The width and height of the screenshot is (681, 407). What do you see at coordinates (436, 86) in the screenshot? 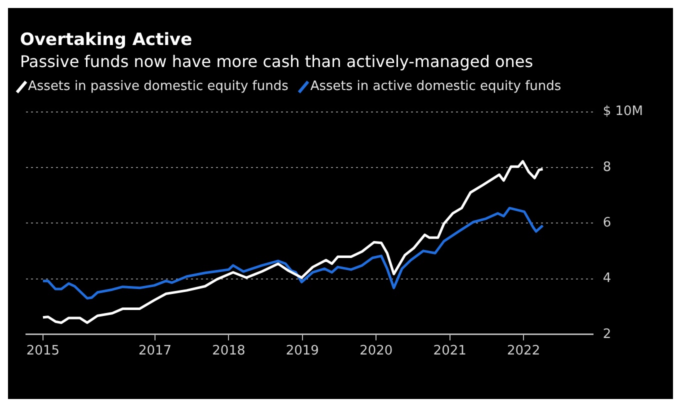
I see `legend-label: Assets in active domestic equity funds` at bounding box center [436, 86].